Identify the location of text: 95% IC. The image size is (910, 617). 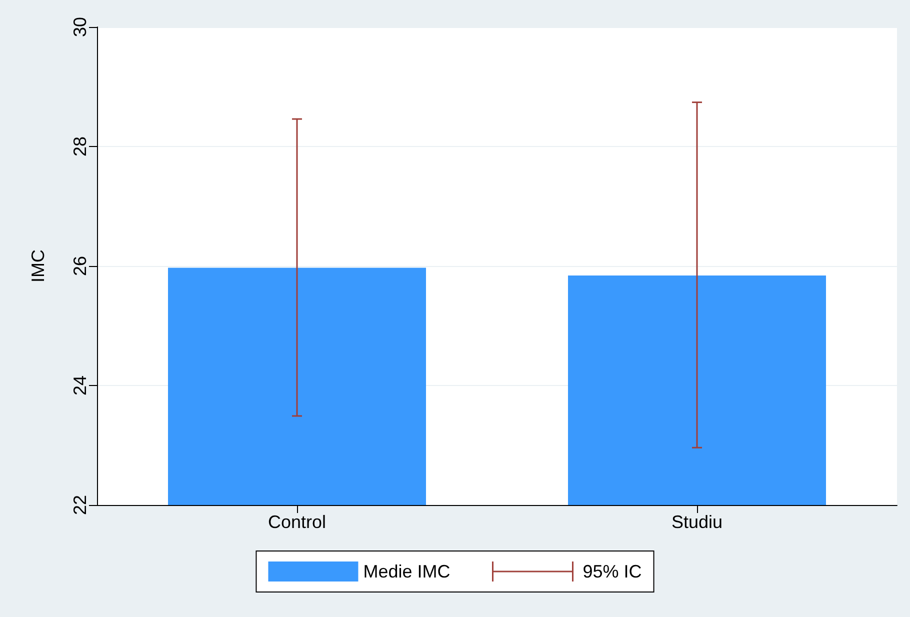
(612, 572).